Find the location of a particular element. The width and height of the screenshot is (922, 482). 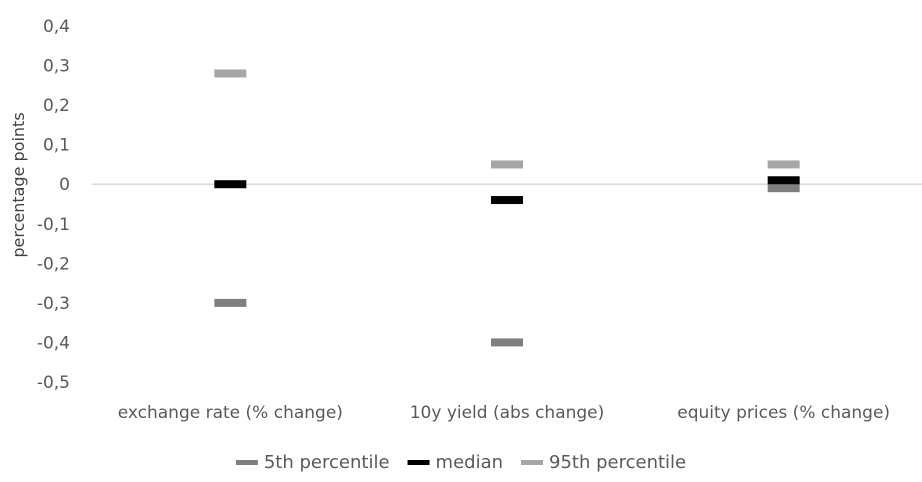

legend-label: 5th percentile is located at coordinates (327, 462).